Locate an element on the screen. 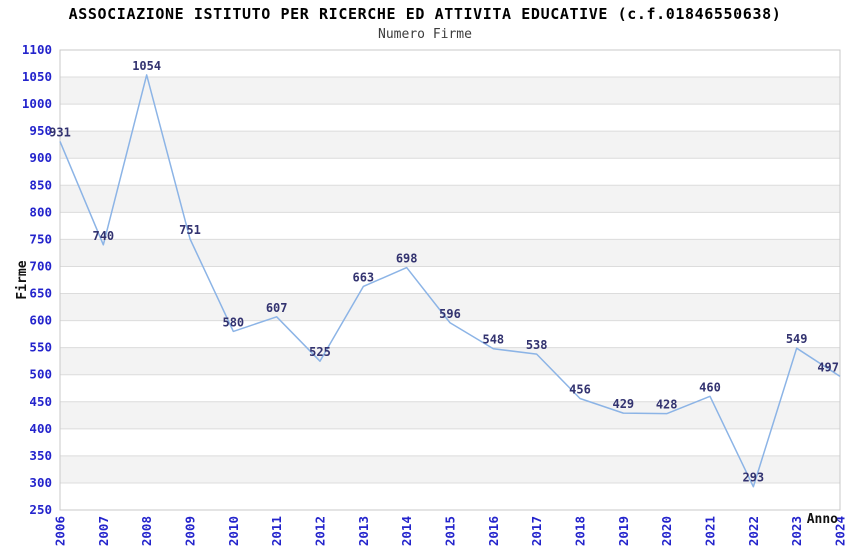 The image size is (850, 550). y-tick-label: 1050 is located at coordinates (37, 76).